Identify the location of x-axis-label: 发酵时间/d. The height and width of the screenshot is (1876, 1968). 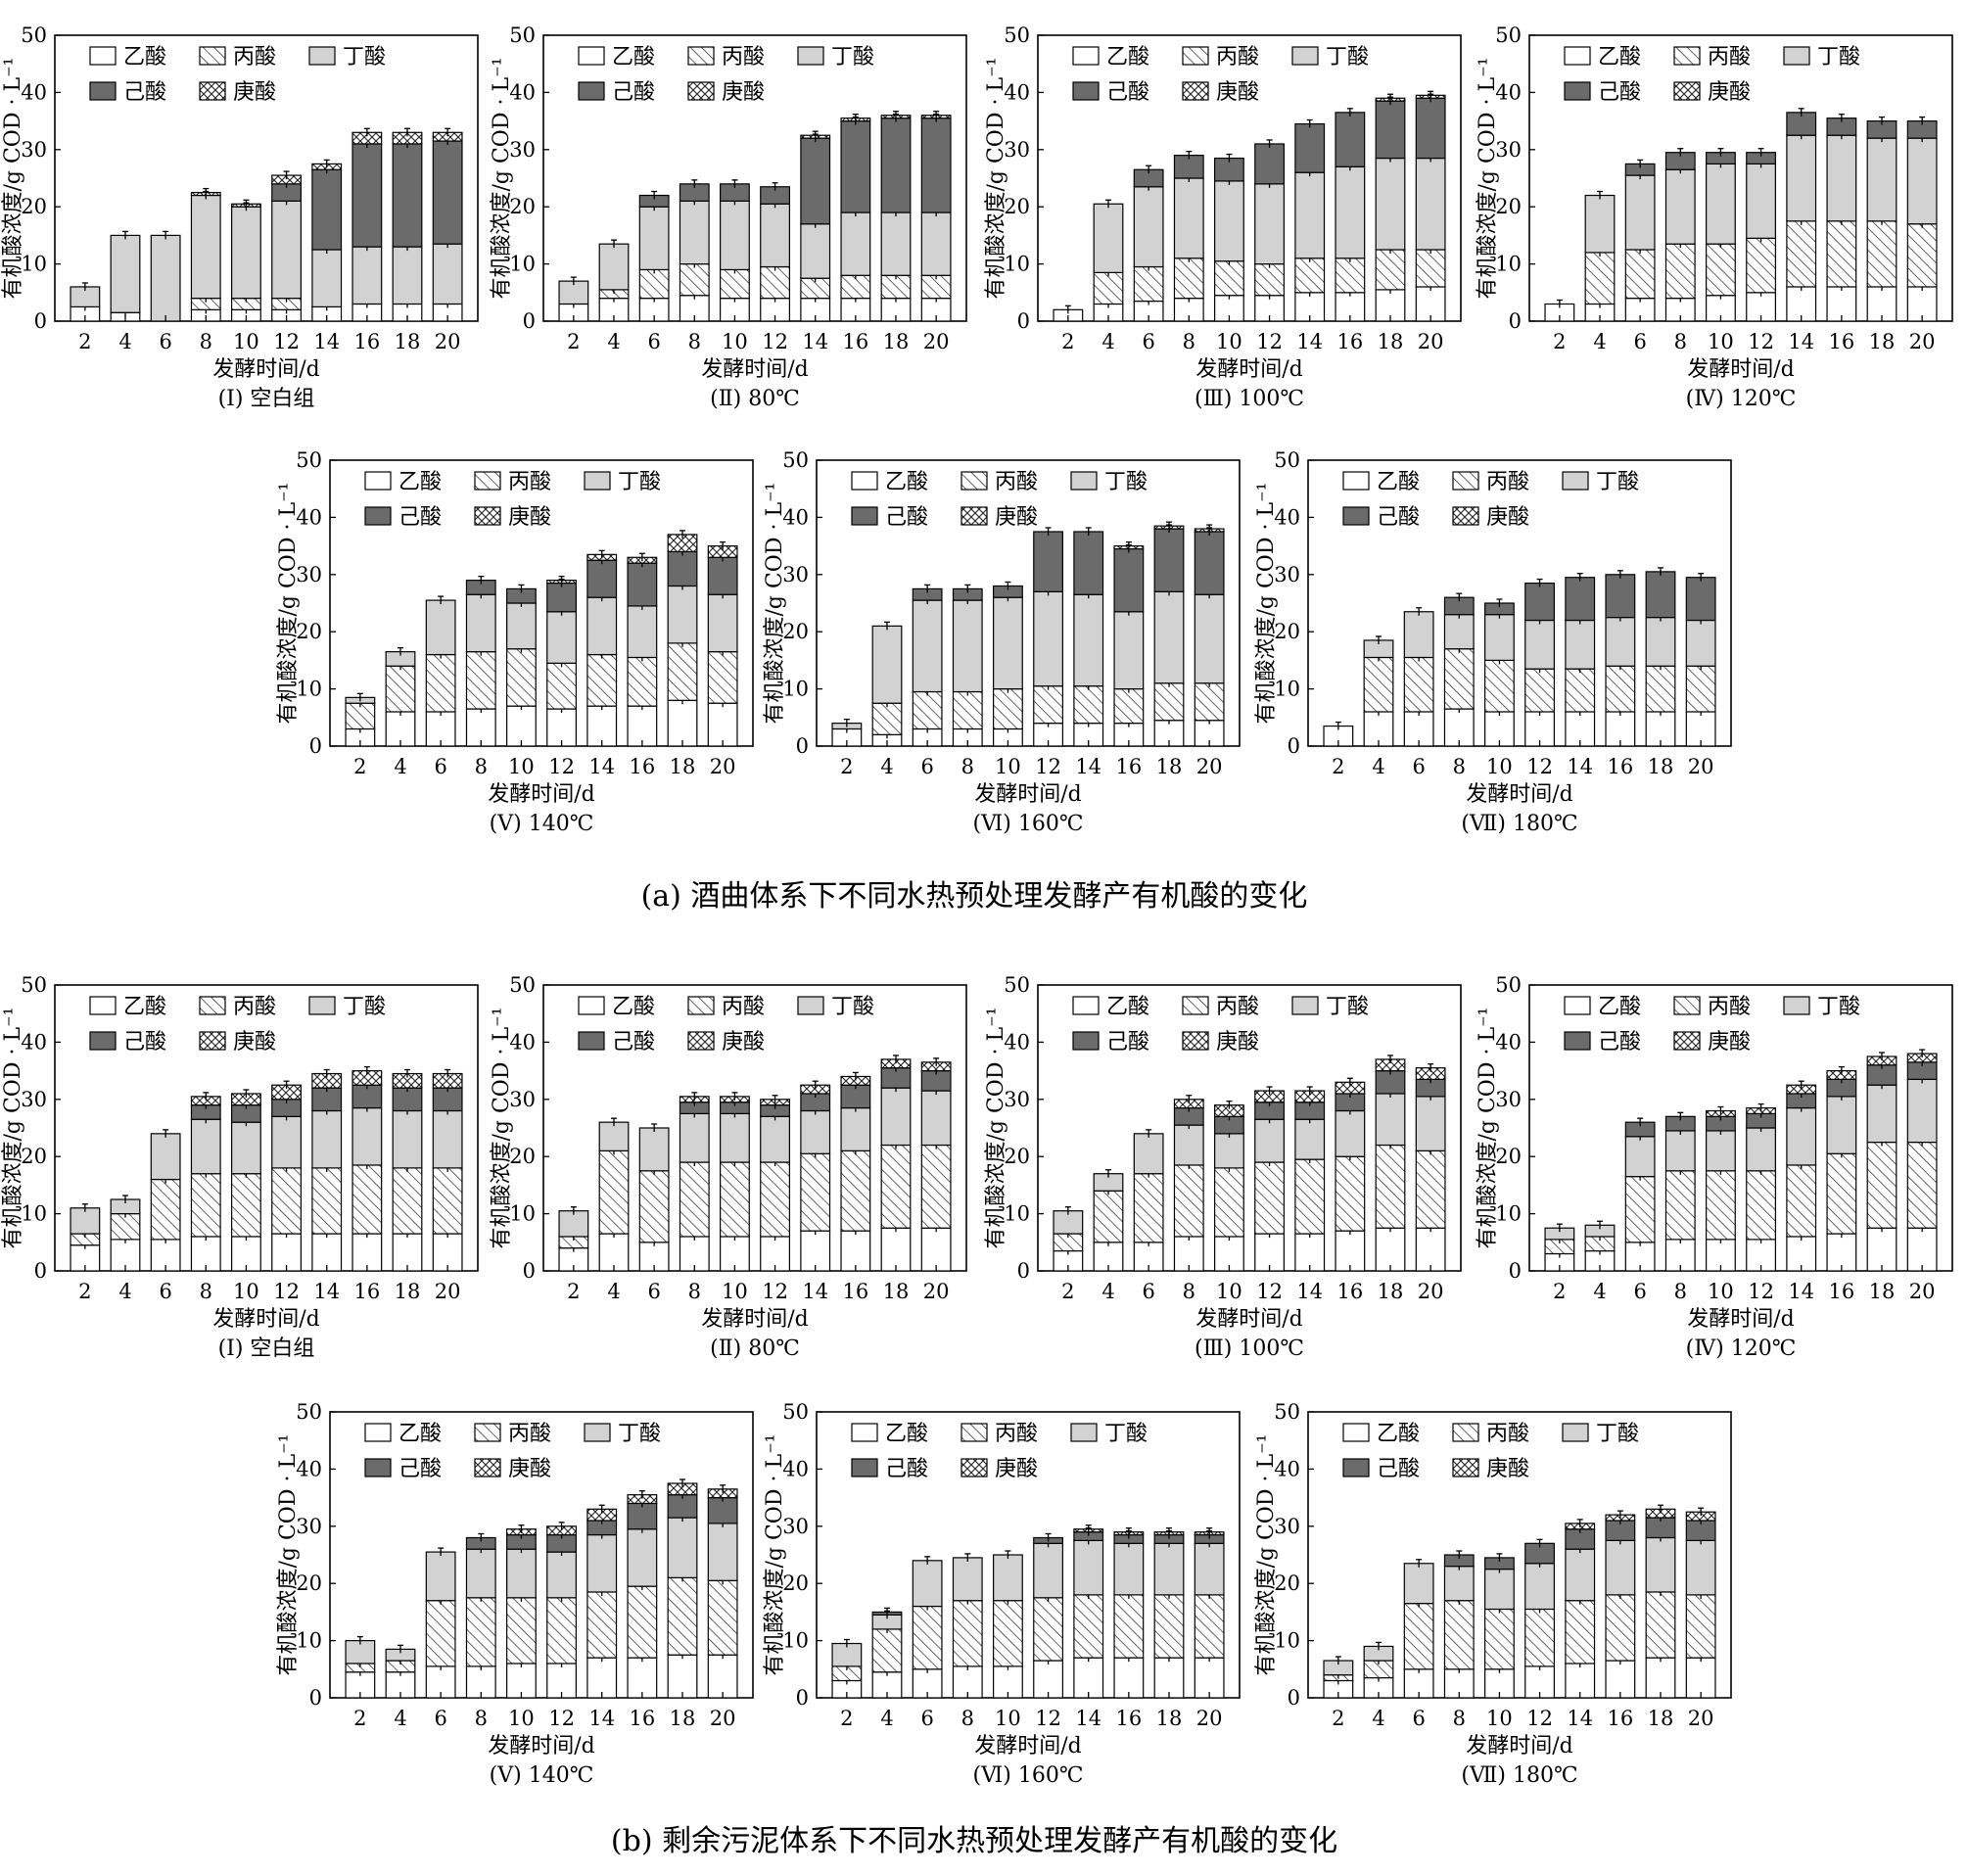
(755, 369).